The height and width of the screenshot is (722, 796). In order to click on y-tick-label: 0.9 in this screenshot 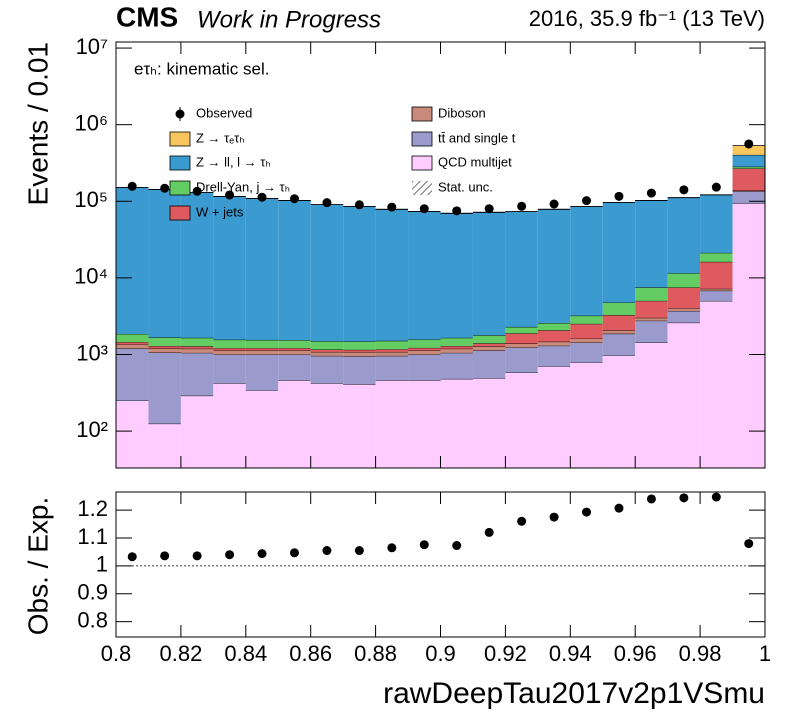, I will do `click(92, 592)`.